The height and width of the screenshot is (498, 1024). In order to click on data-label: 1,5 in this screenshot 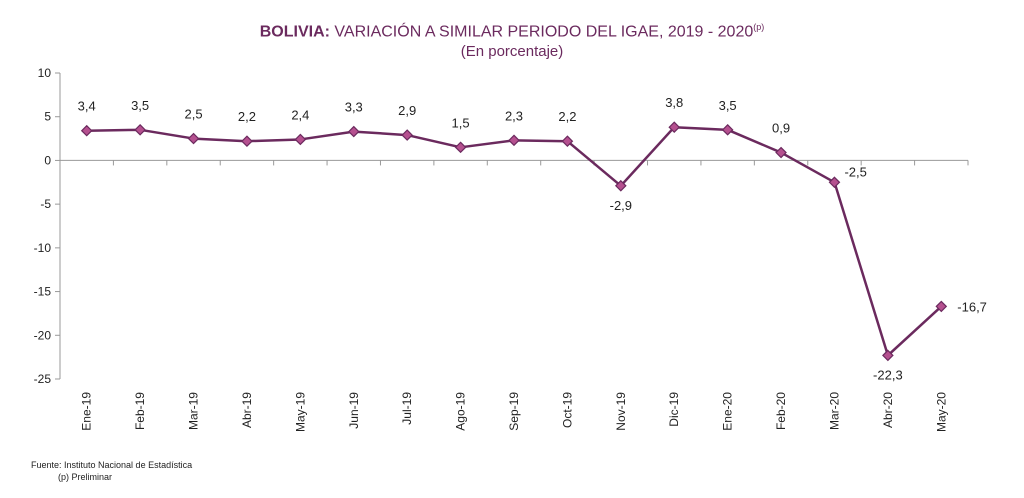, I will do `click(461, 122)`.